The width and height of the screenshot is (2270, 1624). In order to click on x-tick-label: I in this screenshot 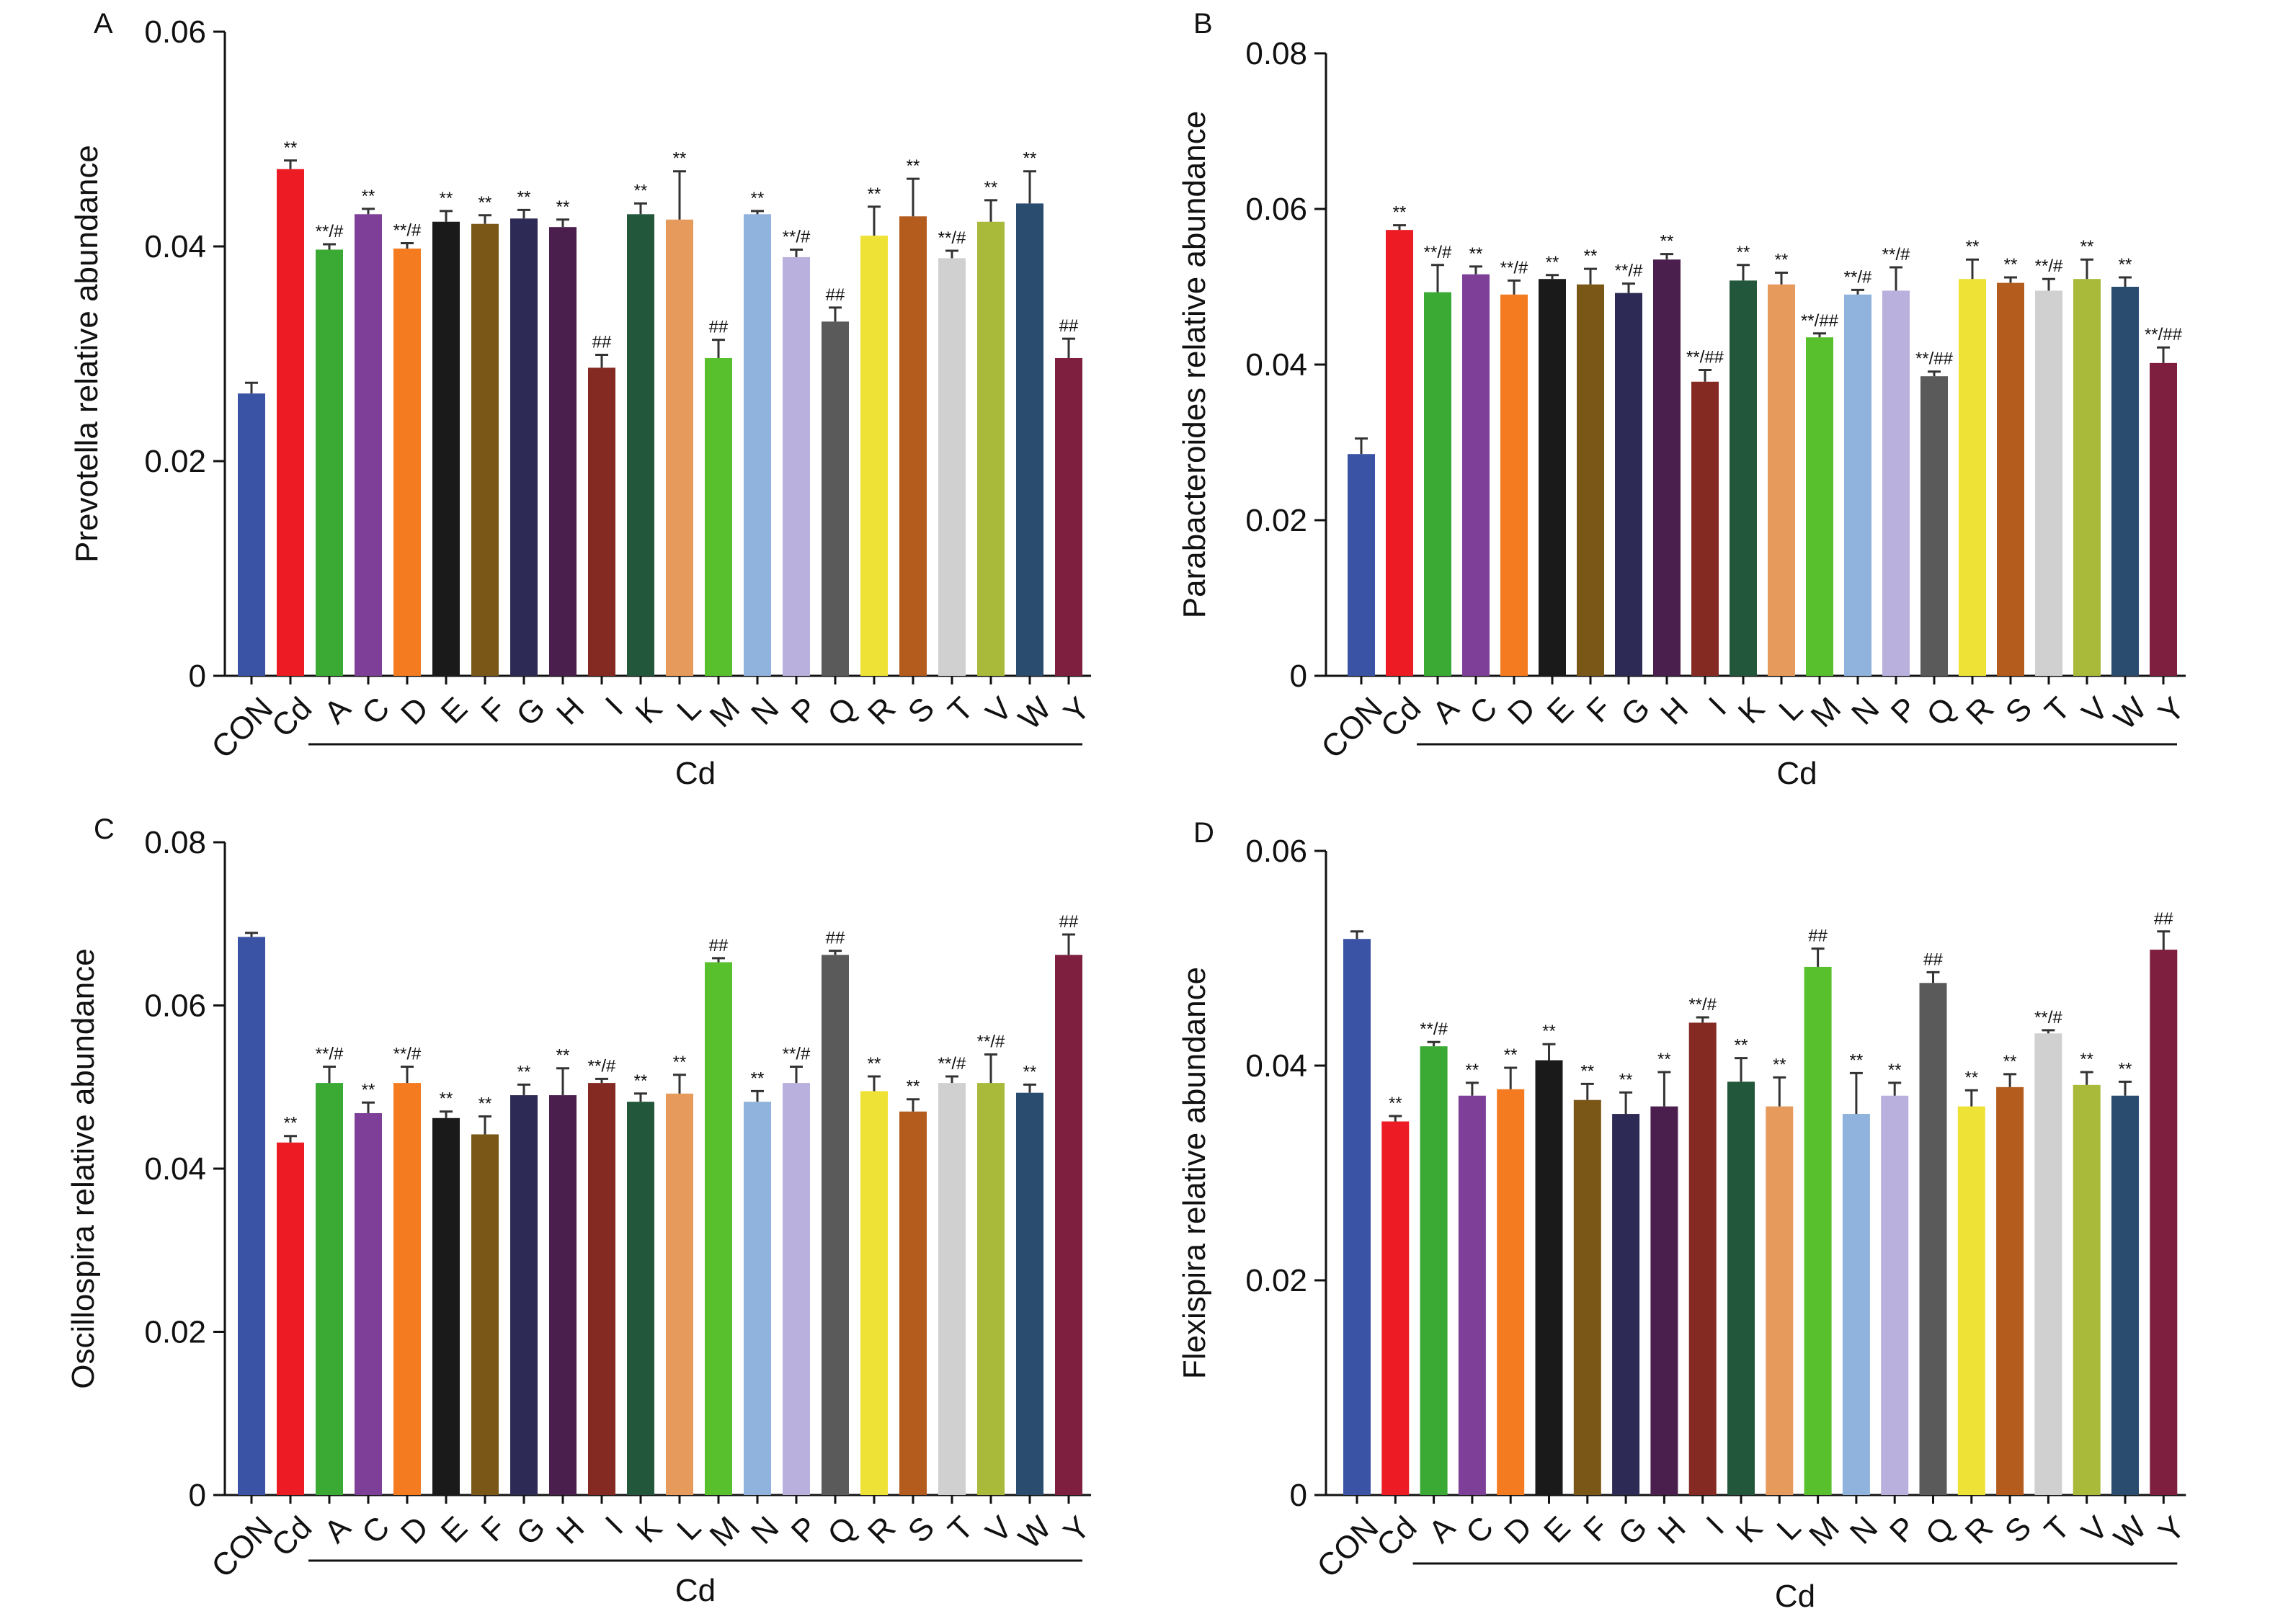, I will do `click(1715, 1524)`.